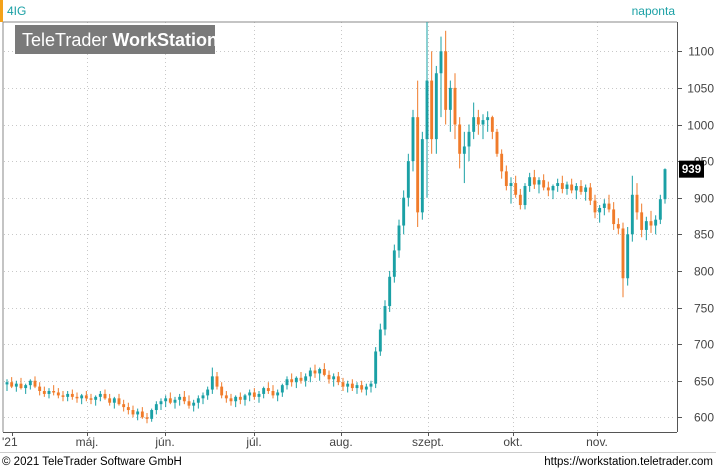  I want to click on interval-label: naponta, so click(654, 11).